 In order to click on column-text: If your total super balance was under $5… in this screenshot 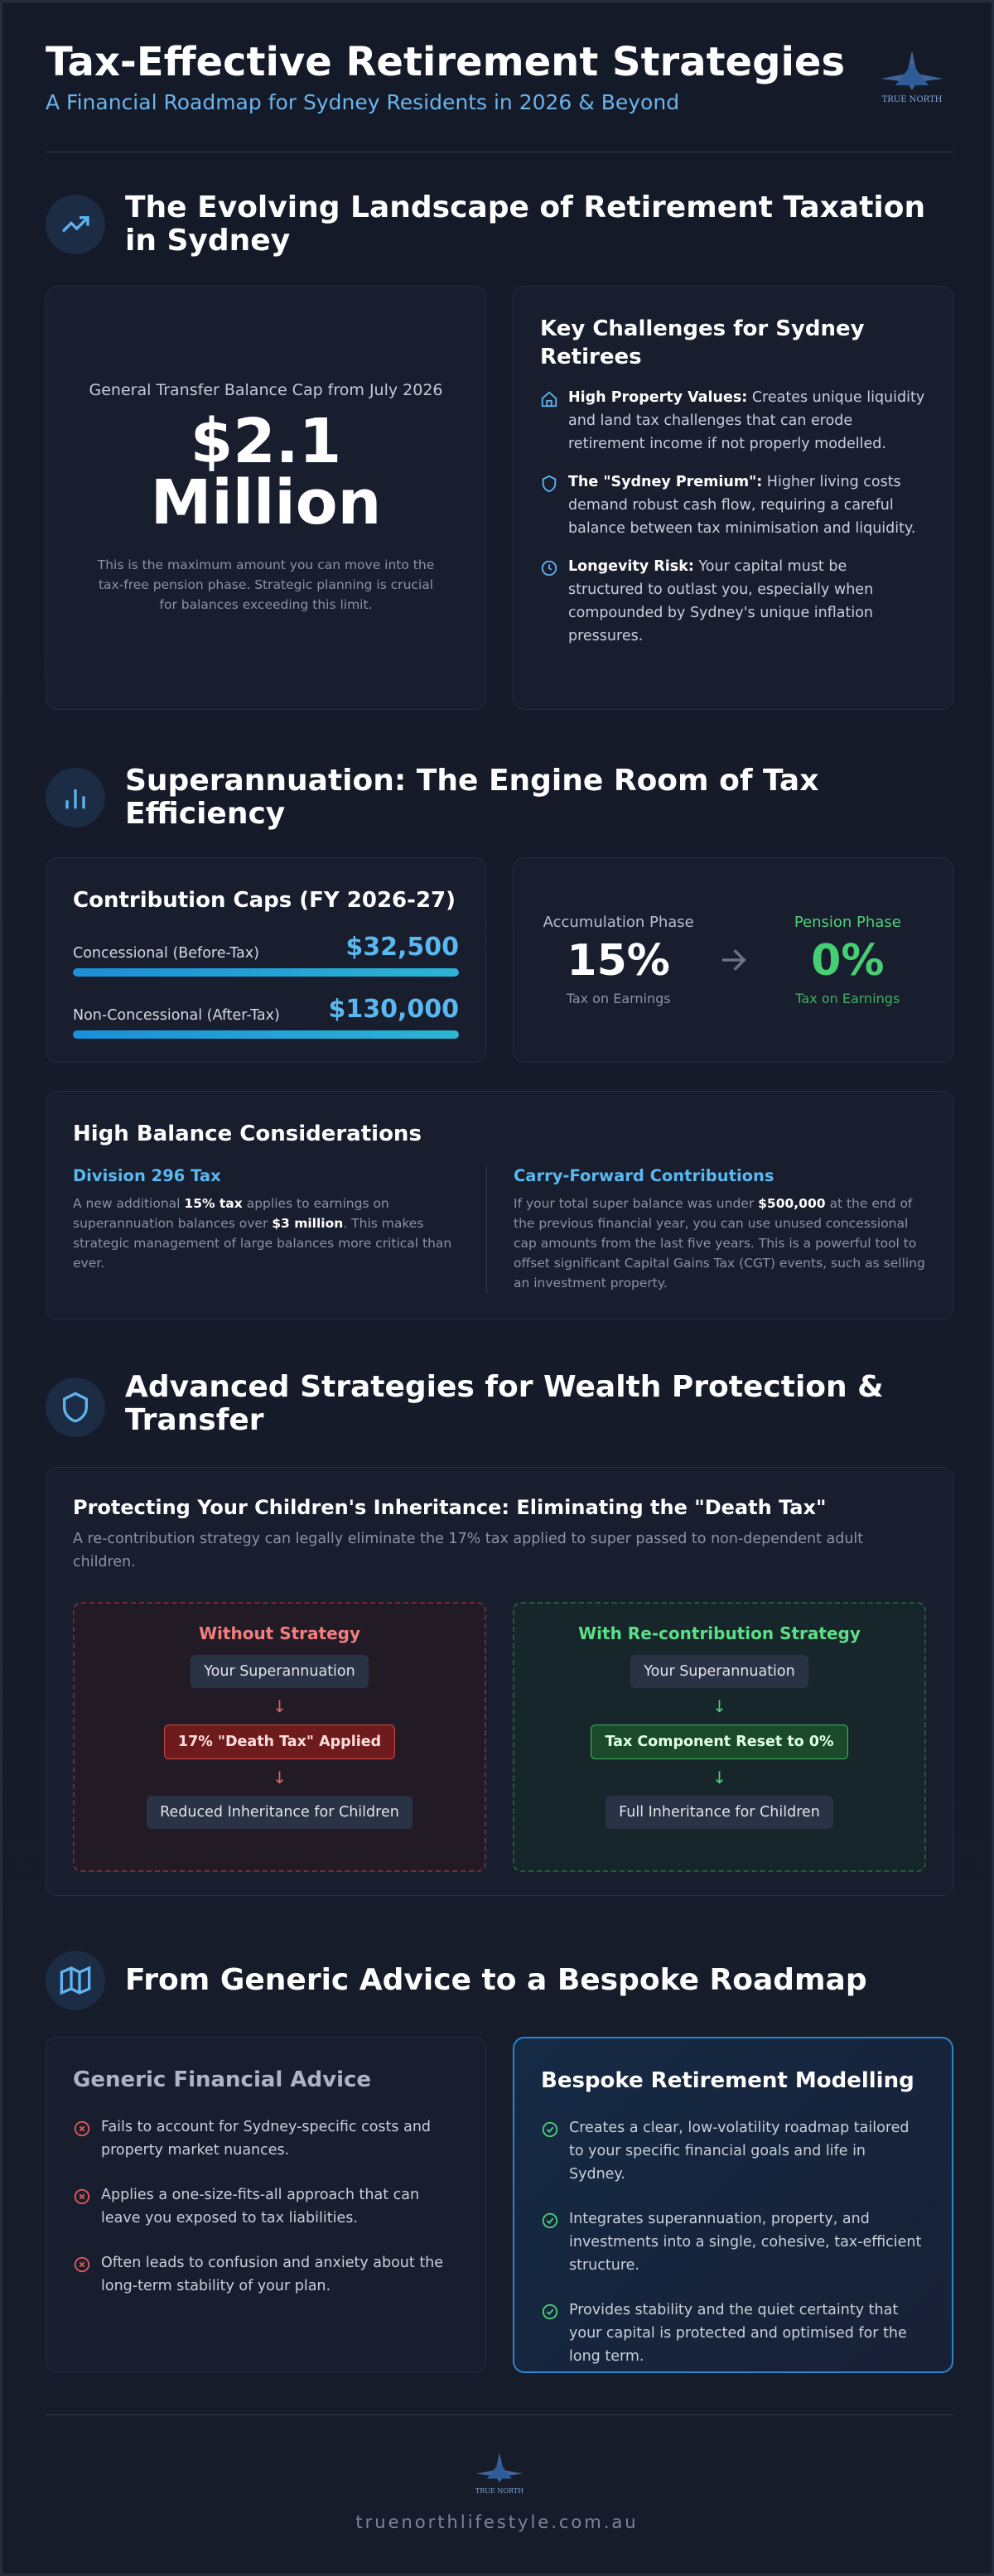, I will do `click(720, 1243)`.